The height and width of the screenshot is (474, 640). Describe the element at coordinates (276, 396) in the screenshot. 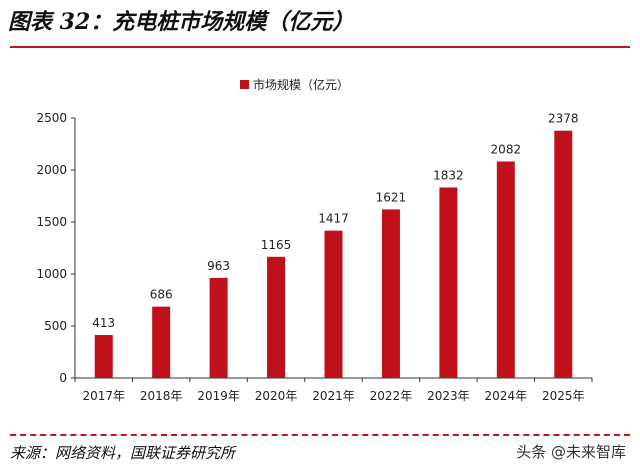

I see `x-tick-label: 2020年` at that location.